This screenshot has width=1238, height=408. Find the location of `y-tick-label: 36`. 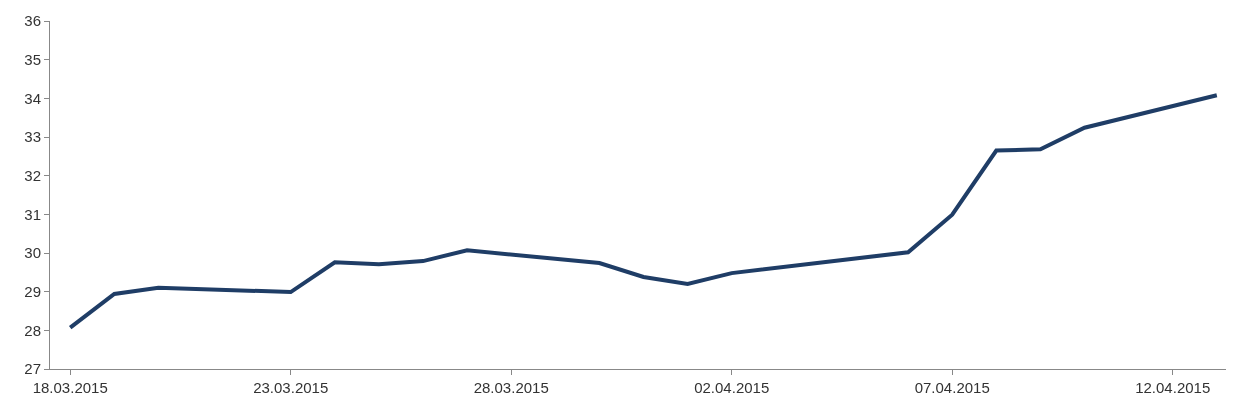

y-tick-label: 36 is located at coordinates (32, 21).